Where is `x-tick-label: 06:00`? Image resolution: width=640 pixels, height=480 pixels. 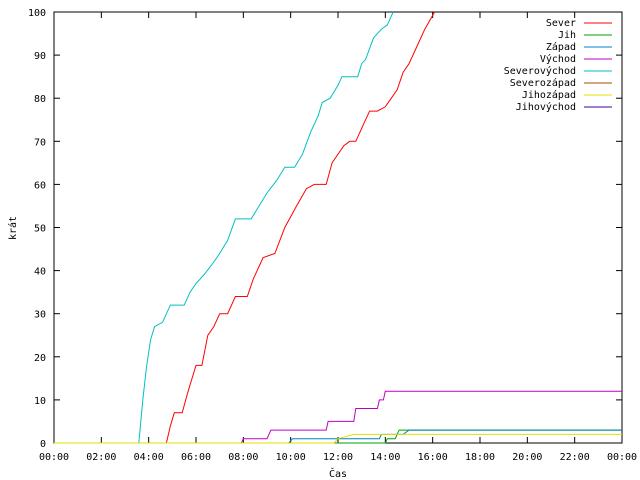 x-tick-label: 06:00 is located at coordinates (196, 457).